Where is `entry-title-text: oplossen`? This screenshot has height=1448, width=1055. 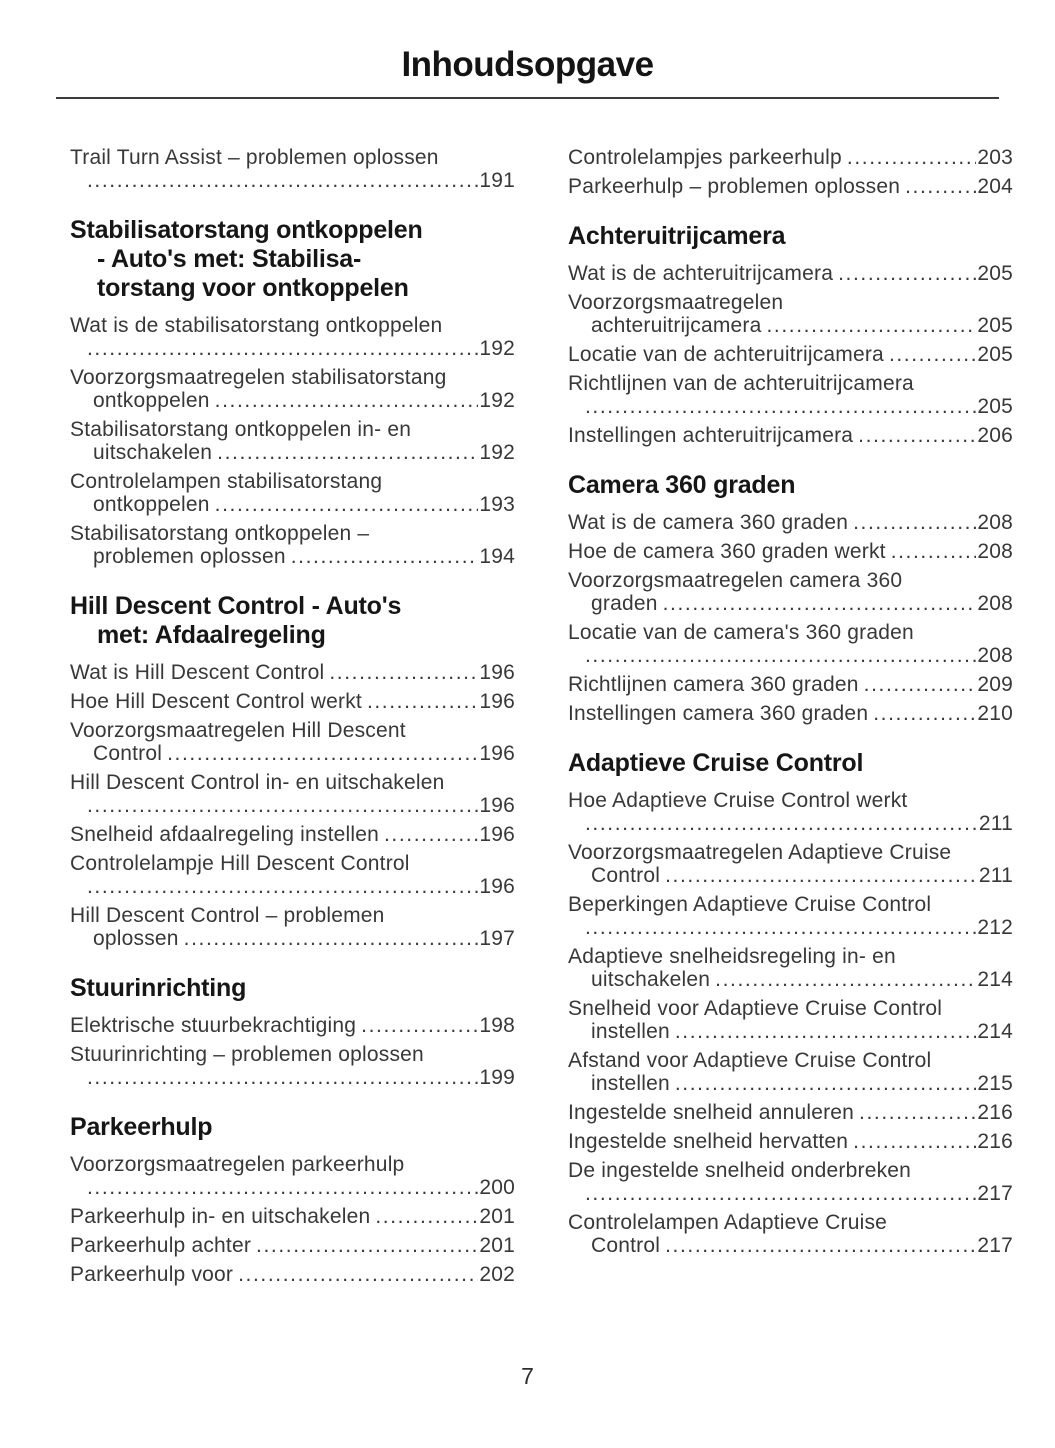 entry-title-text: oplossen is located at coordinates (136, 938).